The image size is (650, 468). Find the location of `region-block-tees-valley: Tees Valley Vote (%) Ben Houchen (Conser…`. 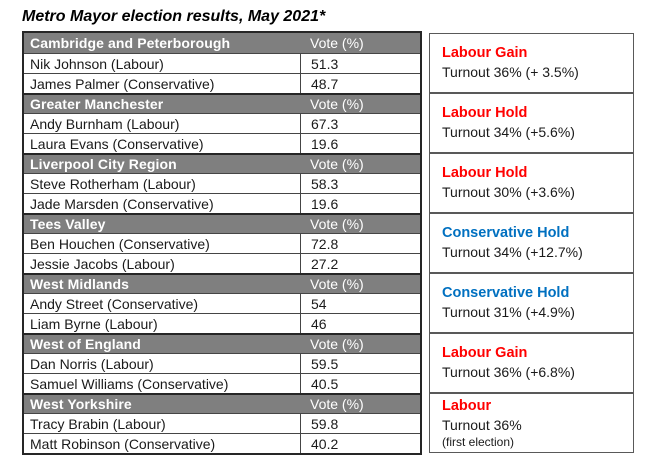

region-block-tees-valley: Tees Valley Vote (%) Ben Houchen (Conser… is located at coordinates (222, 243).